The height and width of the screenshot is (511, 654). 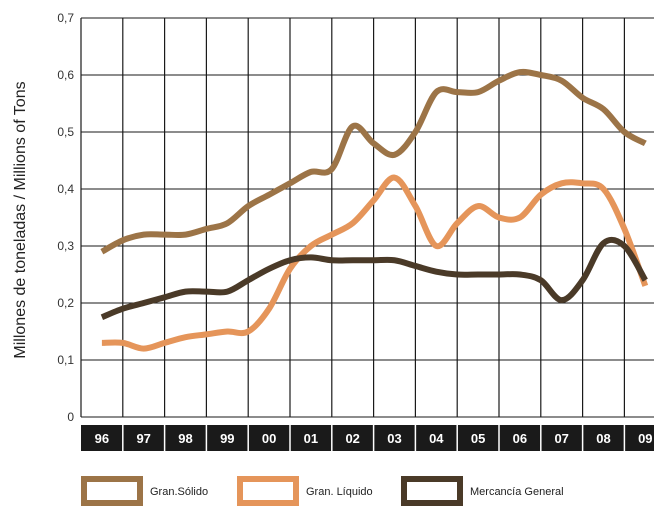 I want to click on y-tick-label: 0,2, so click(x=65, y=303).